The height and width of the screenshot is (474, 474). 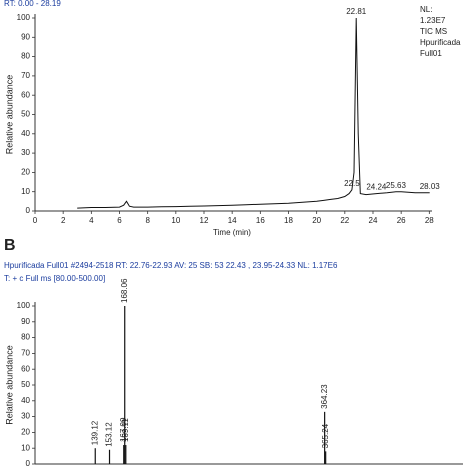 What do you see at coordinates (325, 435) in the screenshot?
I see `peak-label: 365.24` at bounding box center [325, 435].